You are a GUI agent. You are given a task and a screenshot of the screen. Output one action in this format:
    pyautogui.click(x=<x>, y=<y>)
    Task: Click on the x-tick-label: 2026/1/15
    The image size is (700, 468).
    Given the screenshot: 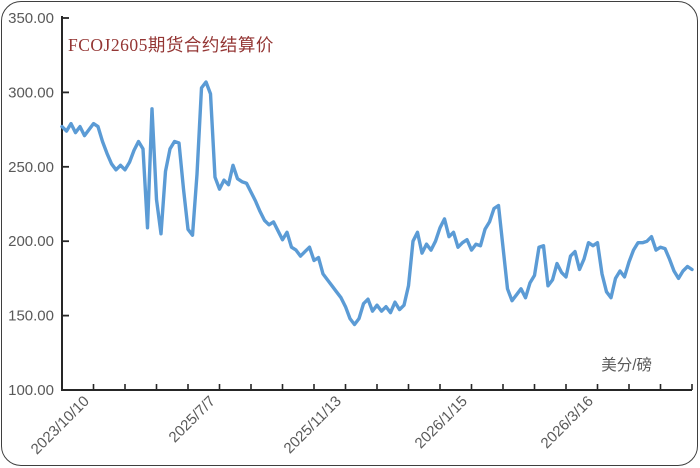 What is the action you would take?
    pyautogui.click(x=441, y=422)
    